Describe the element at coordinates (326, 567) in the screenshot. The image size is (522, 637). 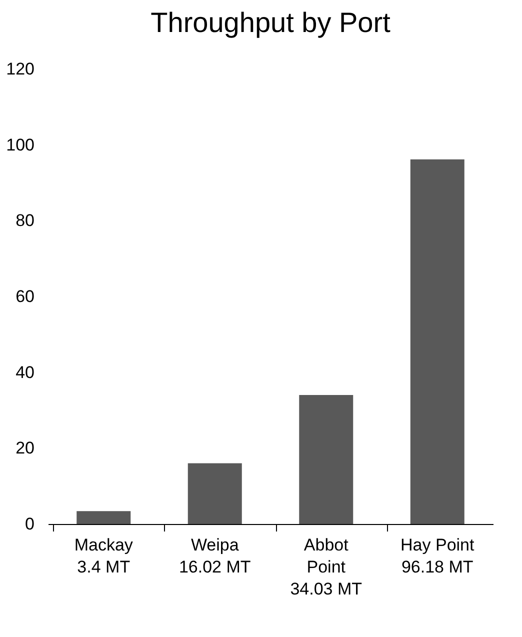
I see `x-tick-label: Abbot Point 34.03 MT` at that location.